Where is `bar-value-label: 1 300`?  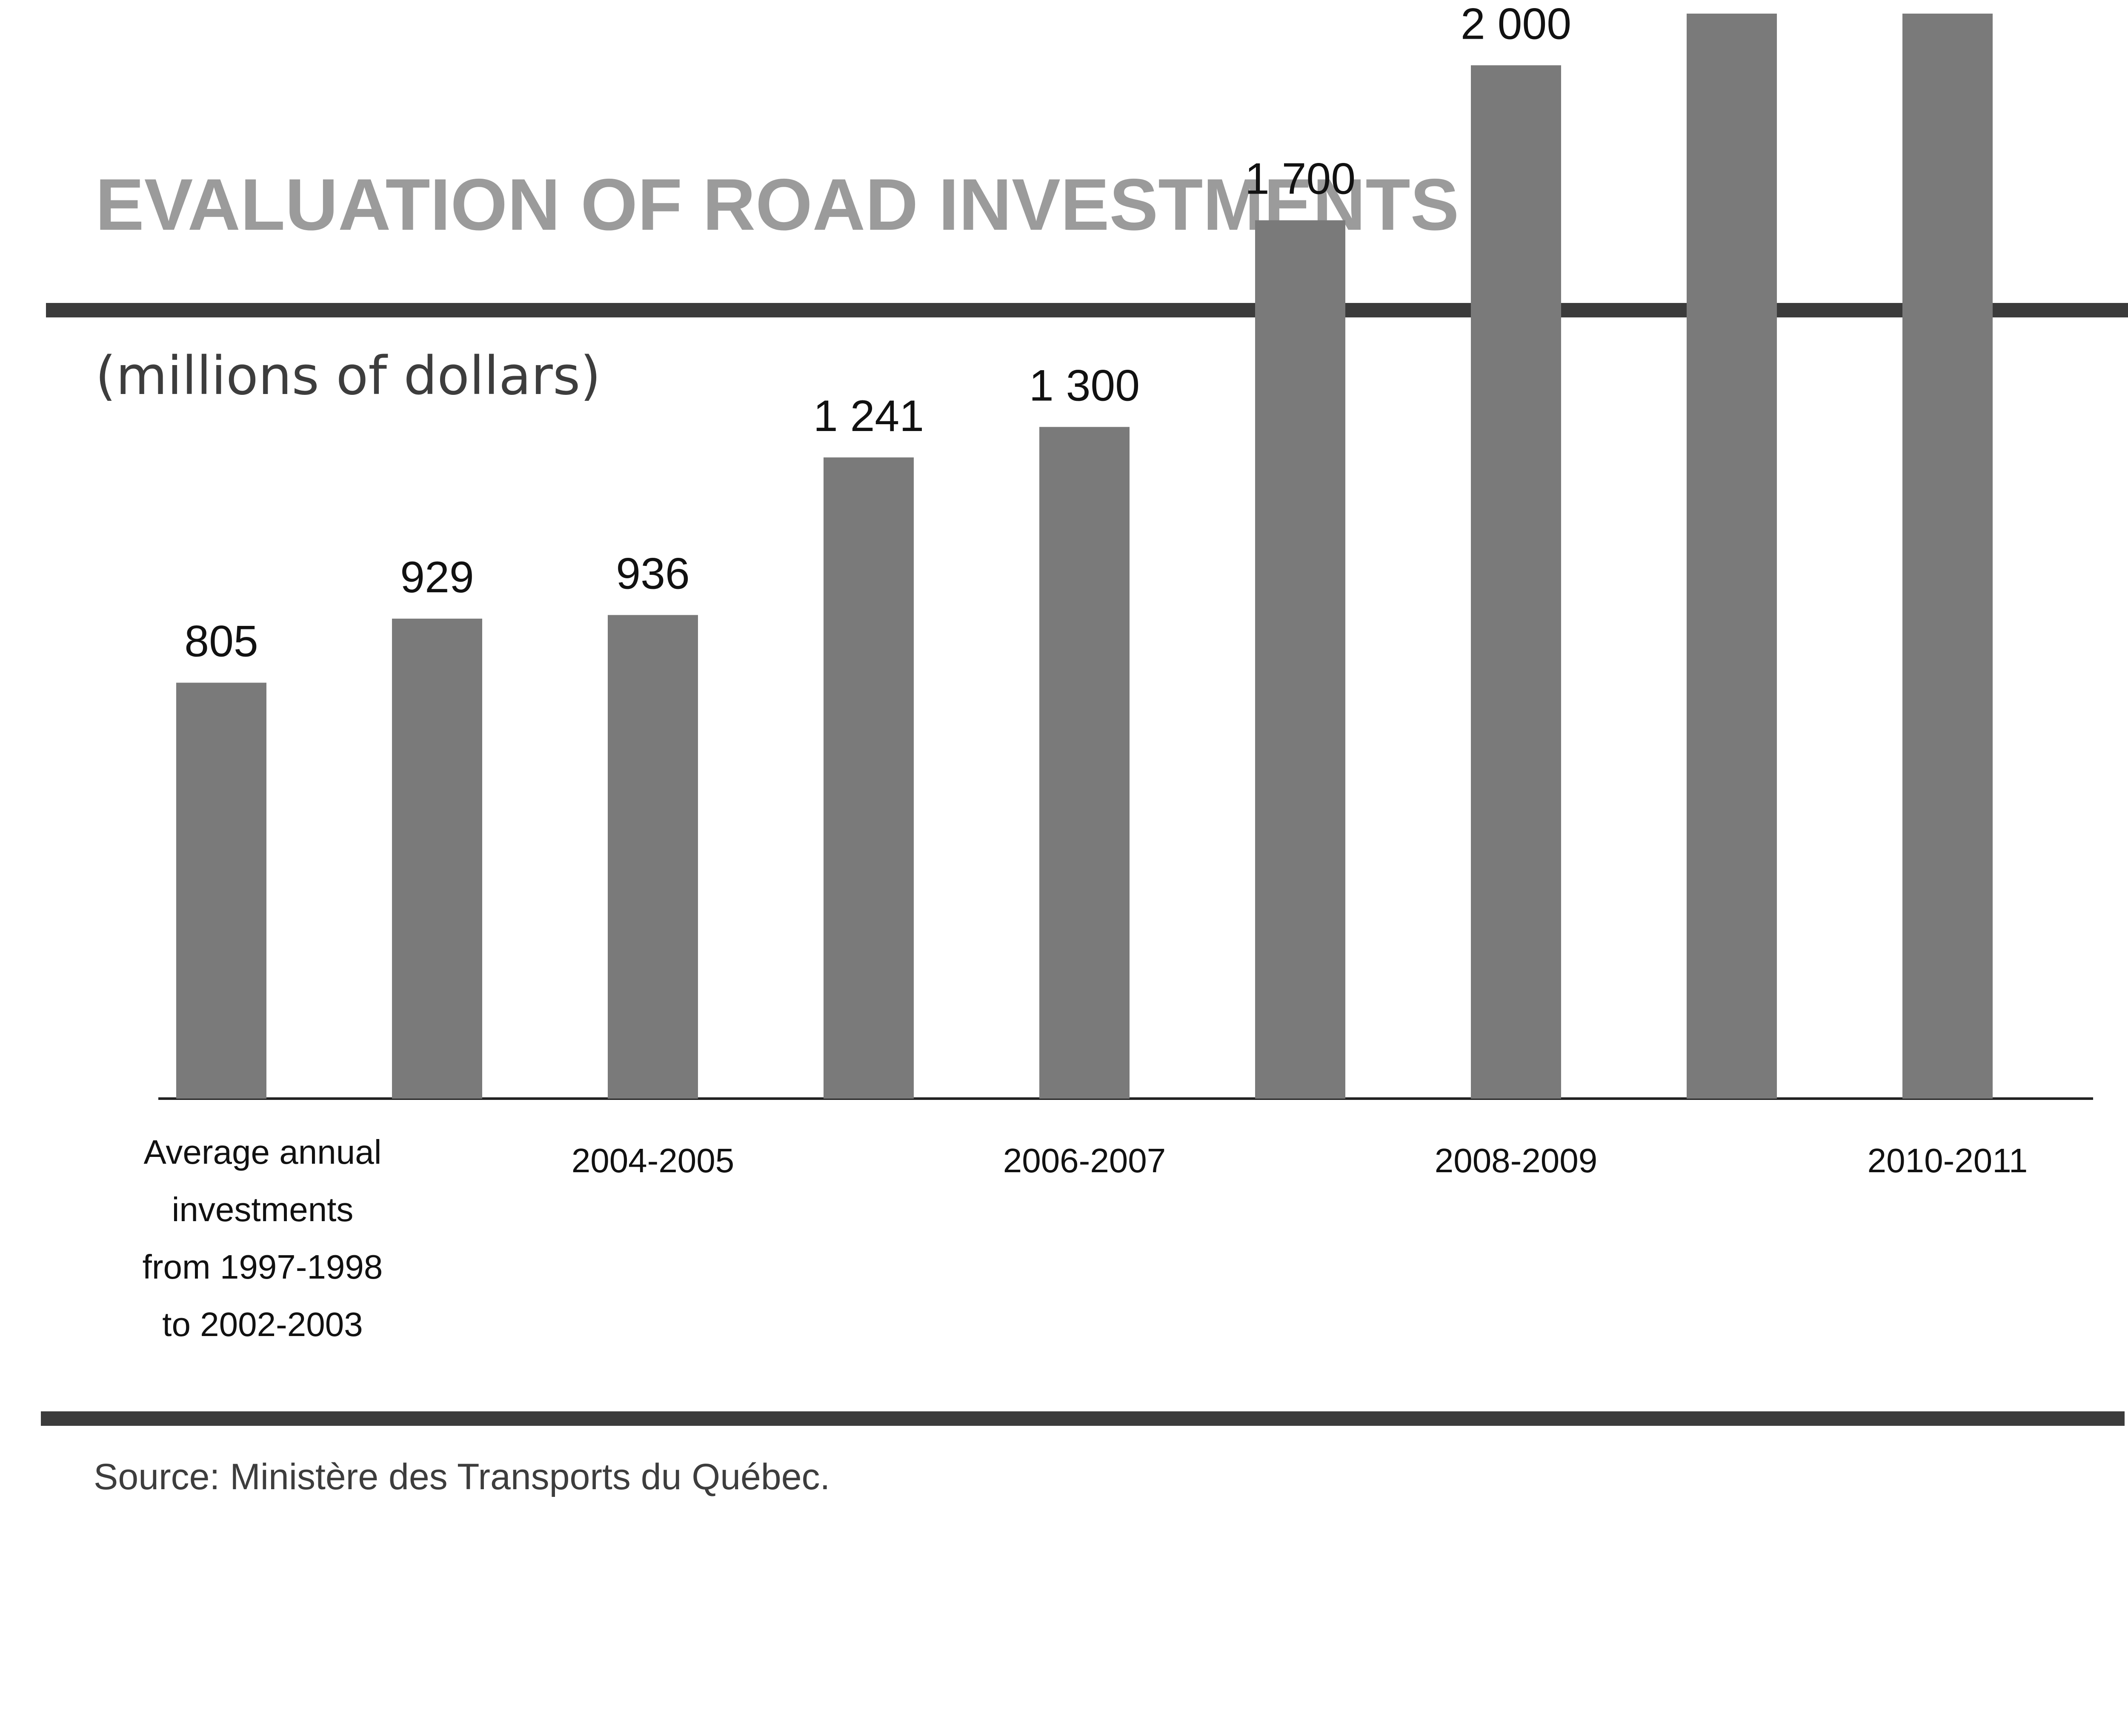 bar-value-label: 1 300 is located at coordinates (1084, 385).